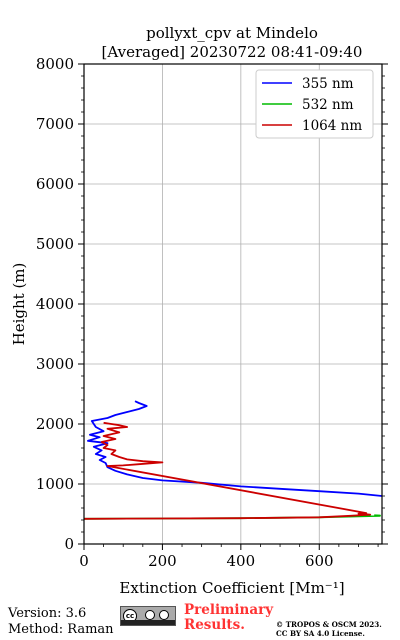  I want to click on legend-label-532: 532 nm, so click(328, 105).